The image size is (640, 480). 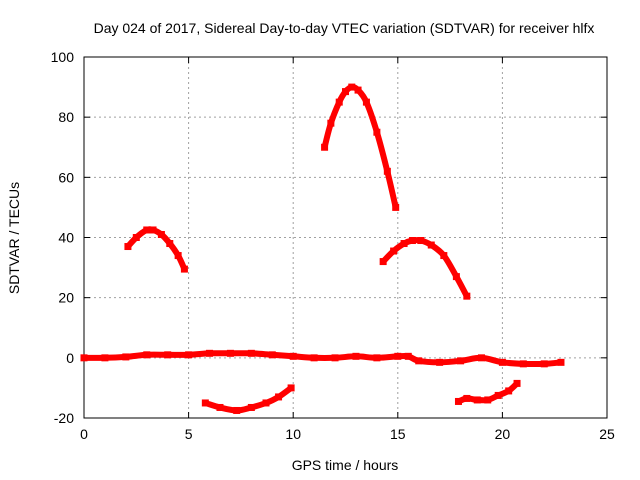 I want to click on x-tick-label: 0, so click(x=84, y=434).